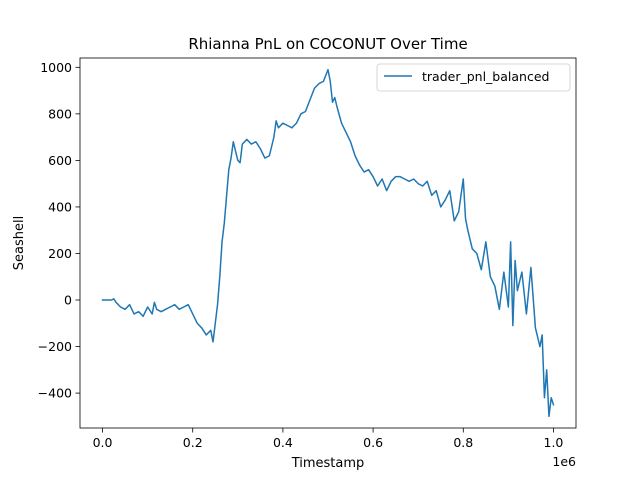 Image resolution: width=640 pixels, height=484 pixels. I want to click on legend-box, so click(473, 77).